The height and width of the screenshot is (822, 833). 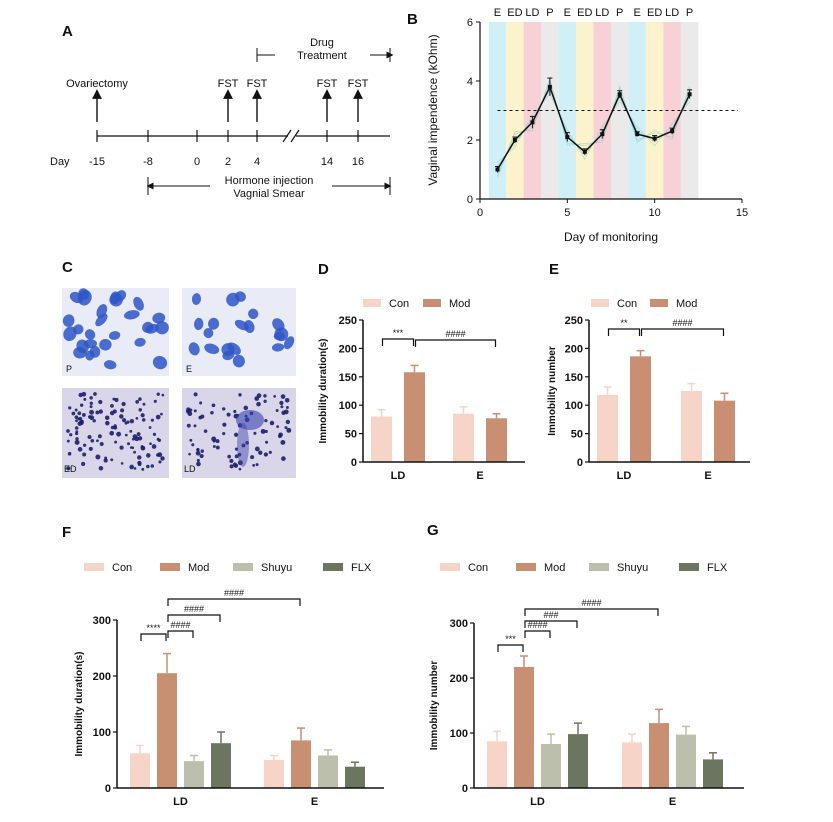 What do you see at coordinates (108, 789) in the screenshot?
I see `y-tick-label: 0` at bounding box center [108, 789].